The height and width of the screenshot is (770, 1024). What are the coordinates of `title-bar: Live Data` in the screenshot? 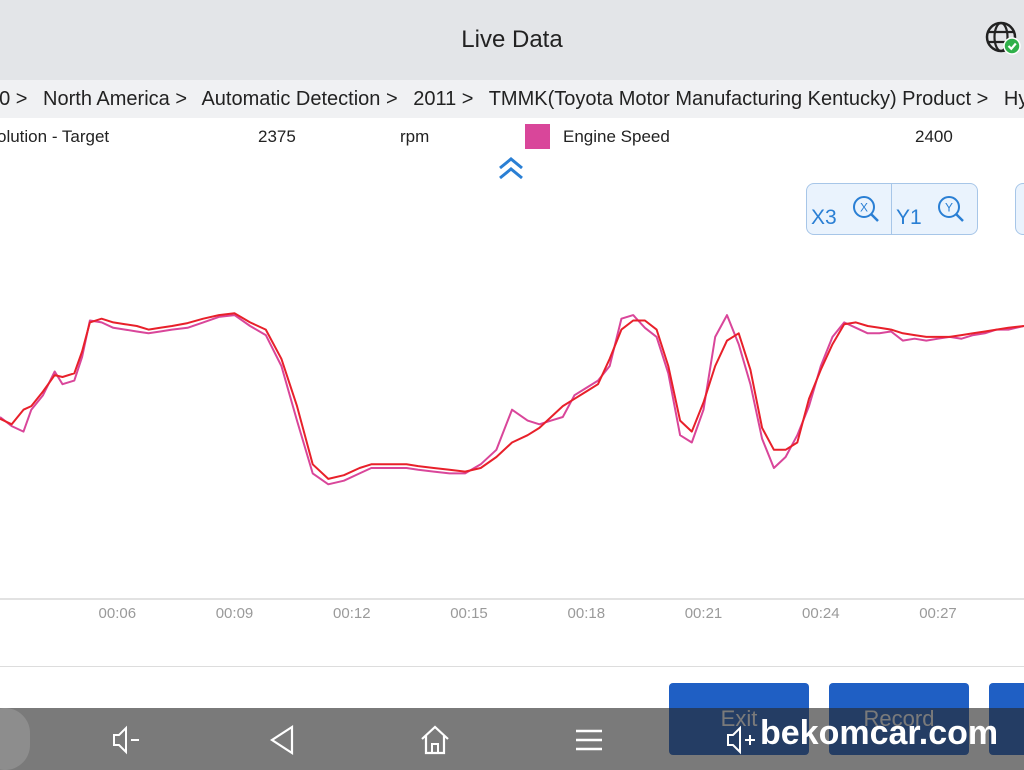 It's located at (512, 40).